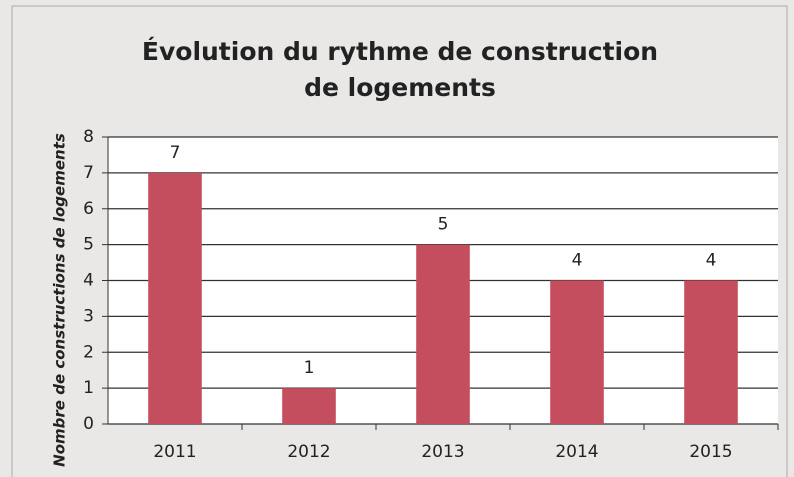 The height and width of the screenshot is (477, 794). Describe the element at coordinates (309, 368) in the screenshot. I see `data-label: 1` at that location.